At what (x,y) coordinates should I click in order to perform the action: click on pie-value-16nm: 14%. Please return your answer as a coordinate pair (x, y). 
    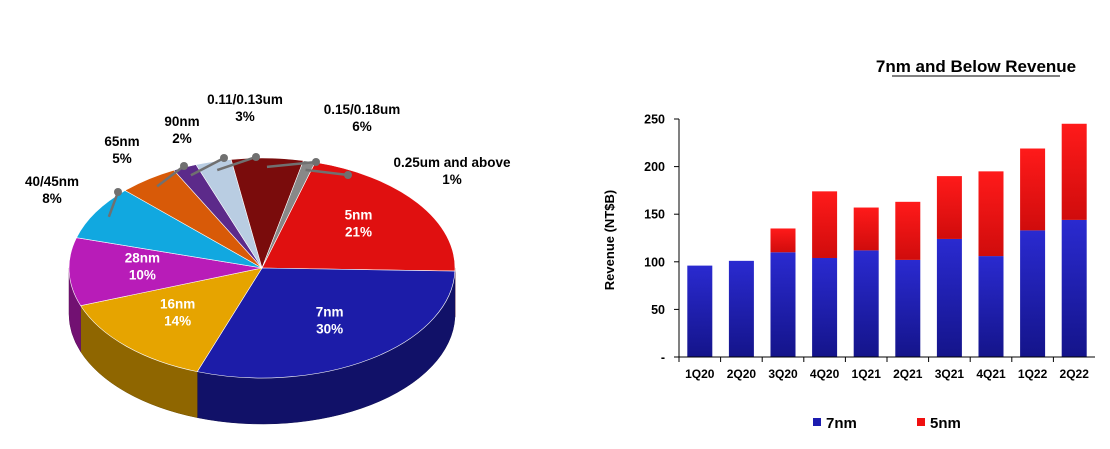
    Looking at the image, I should click on (177, 320).